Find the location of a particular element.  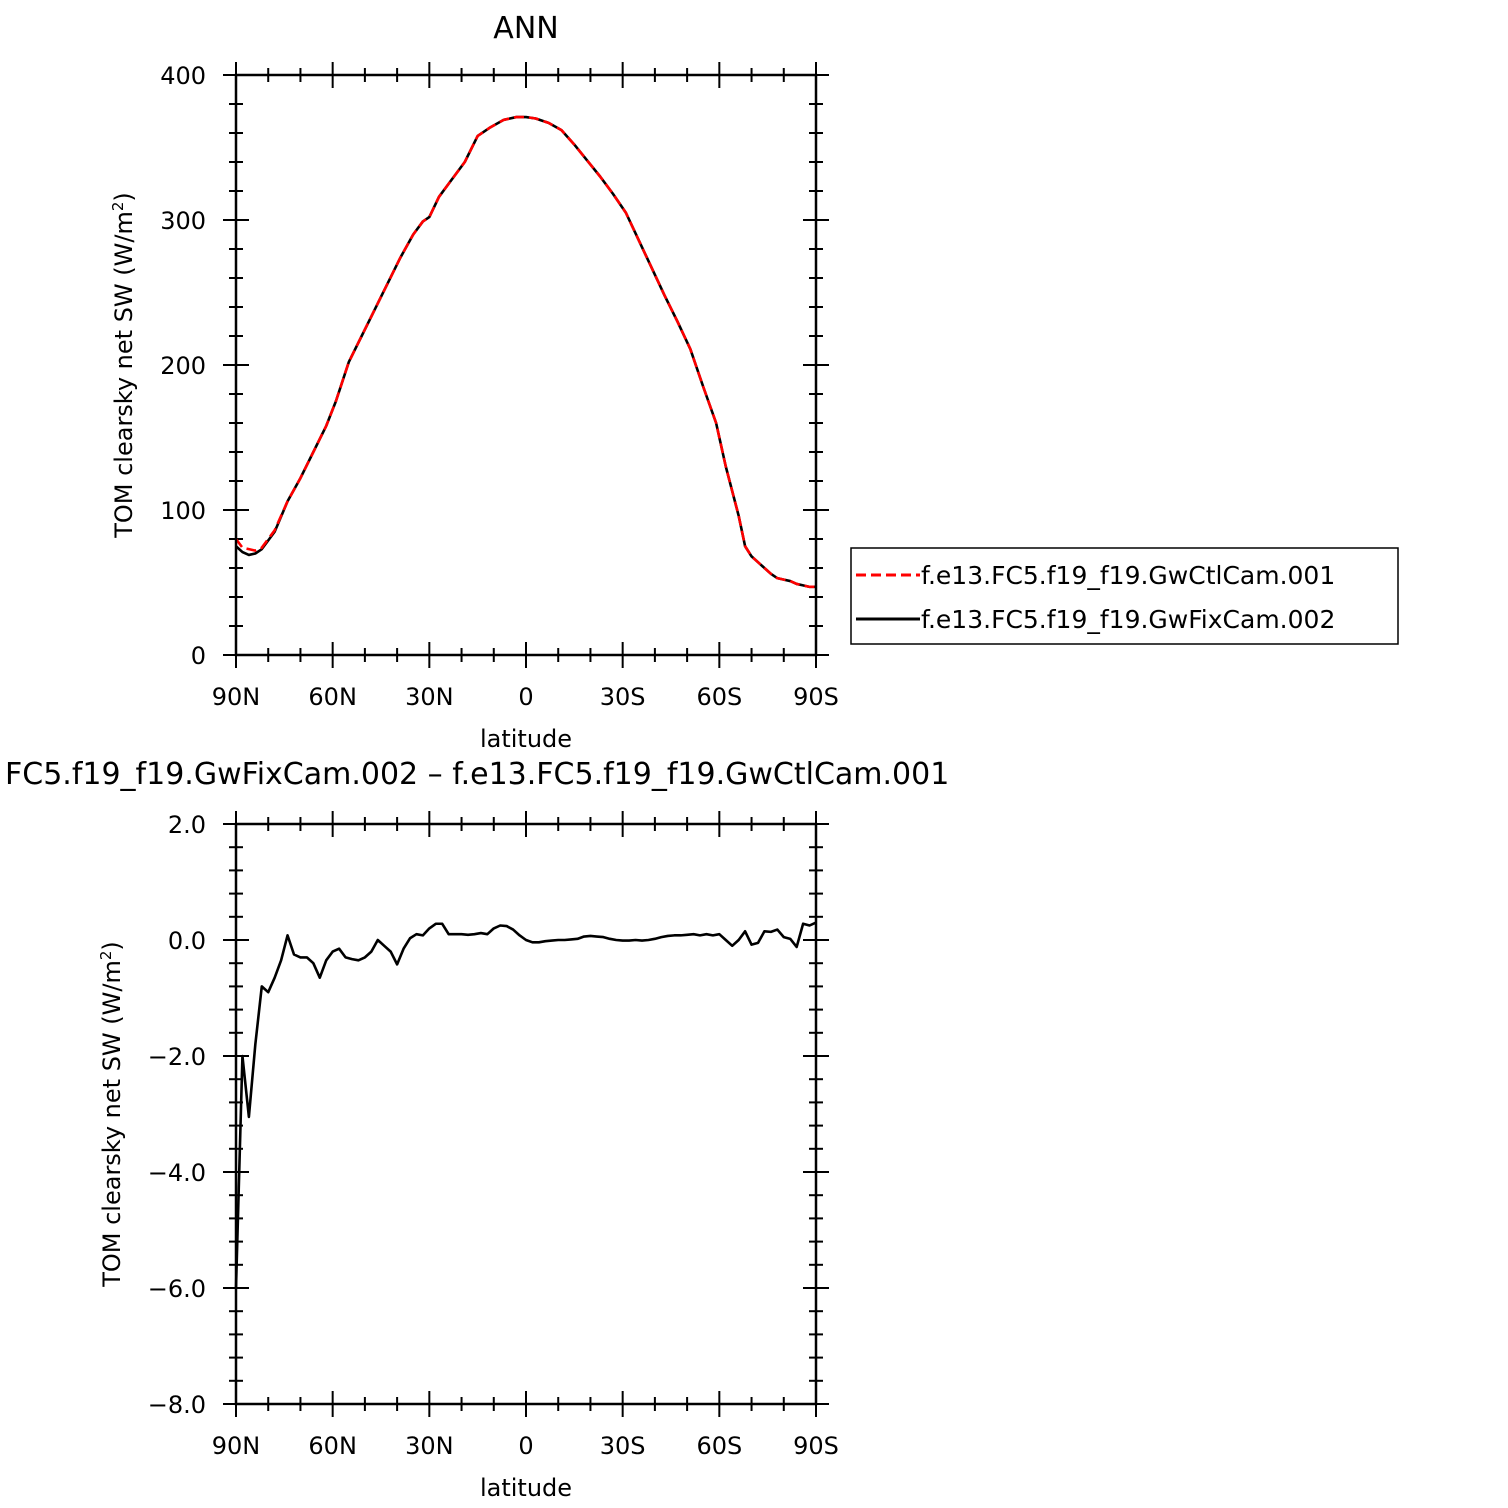

top-x-tick-label: 30S is located at coordinates (623, 697).